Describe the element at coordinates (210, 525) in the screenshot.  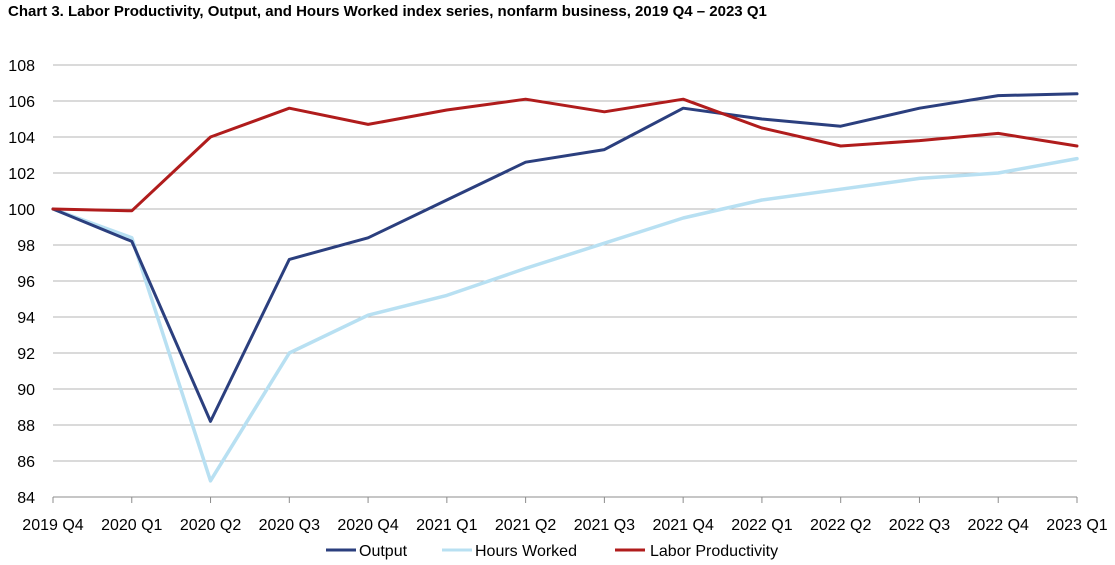
I see `x-tick-label: 2020 Q2` at that location.